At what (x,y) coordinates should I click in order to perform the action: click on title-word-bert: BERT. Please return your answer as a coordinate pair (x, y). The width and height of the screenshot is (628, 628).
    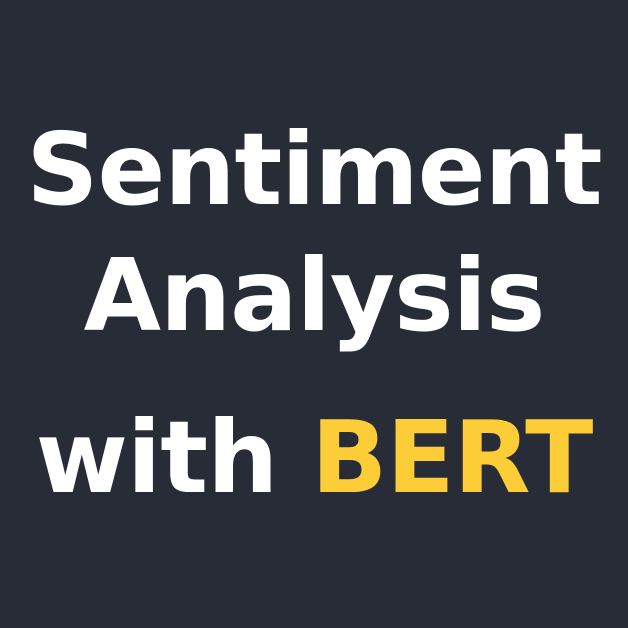
    Looking at the image, I should click on (452, 457).